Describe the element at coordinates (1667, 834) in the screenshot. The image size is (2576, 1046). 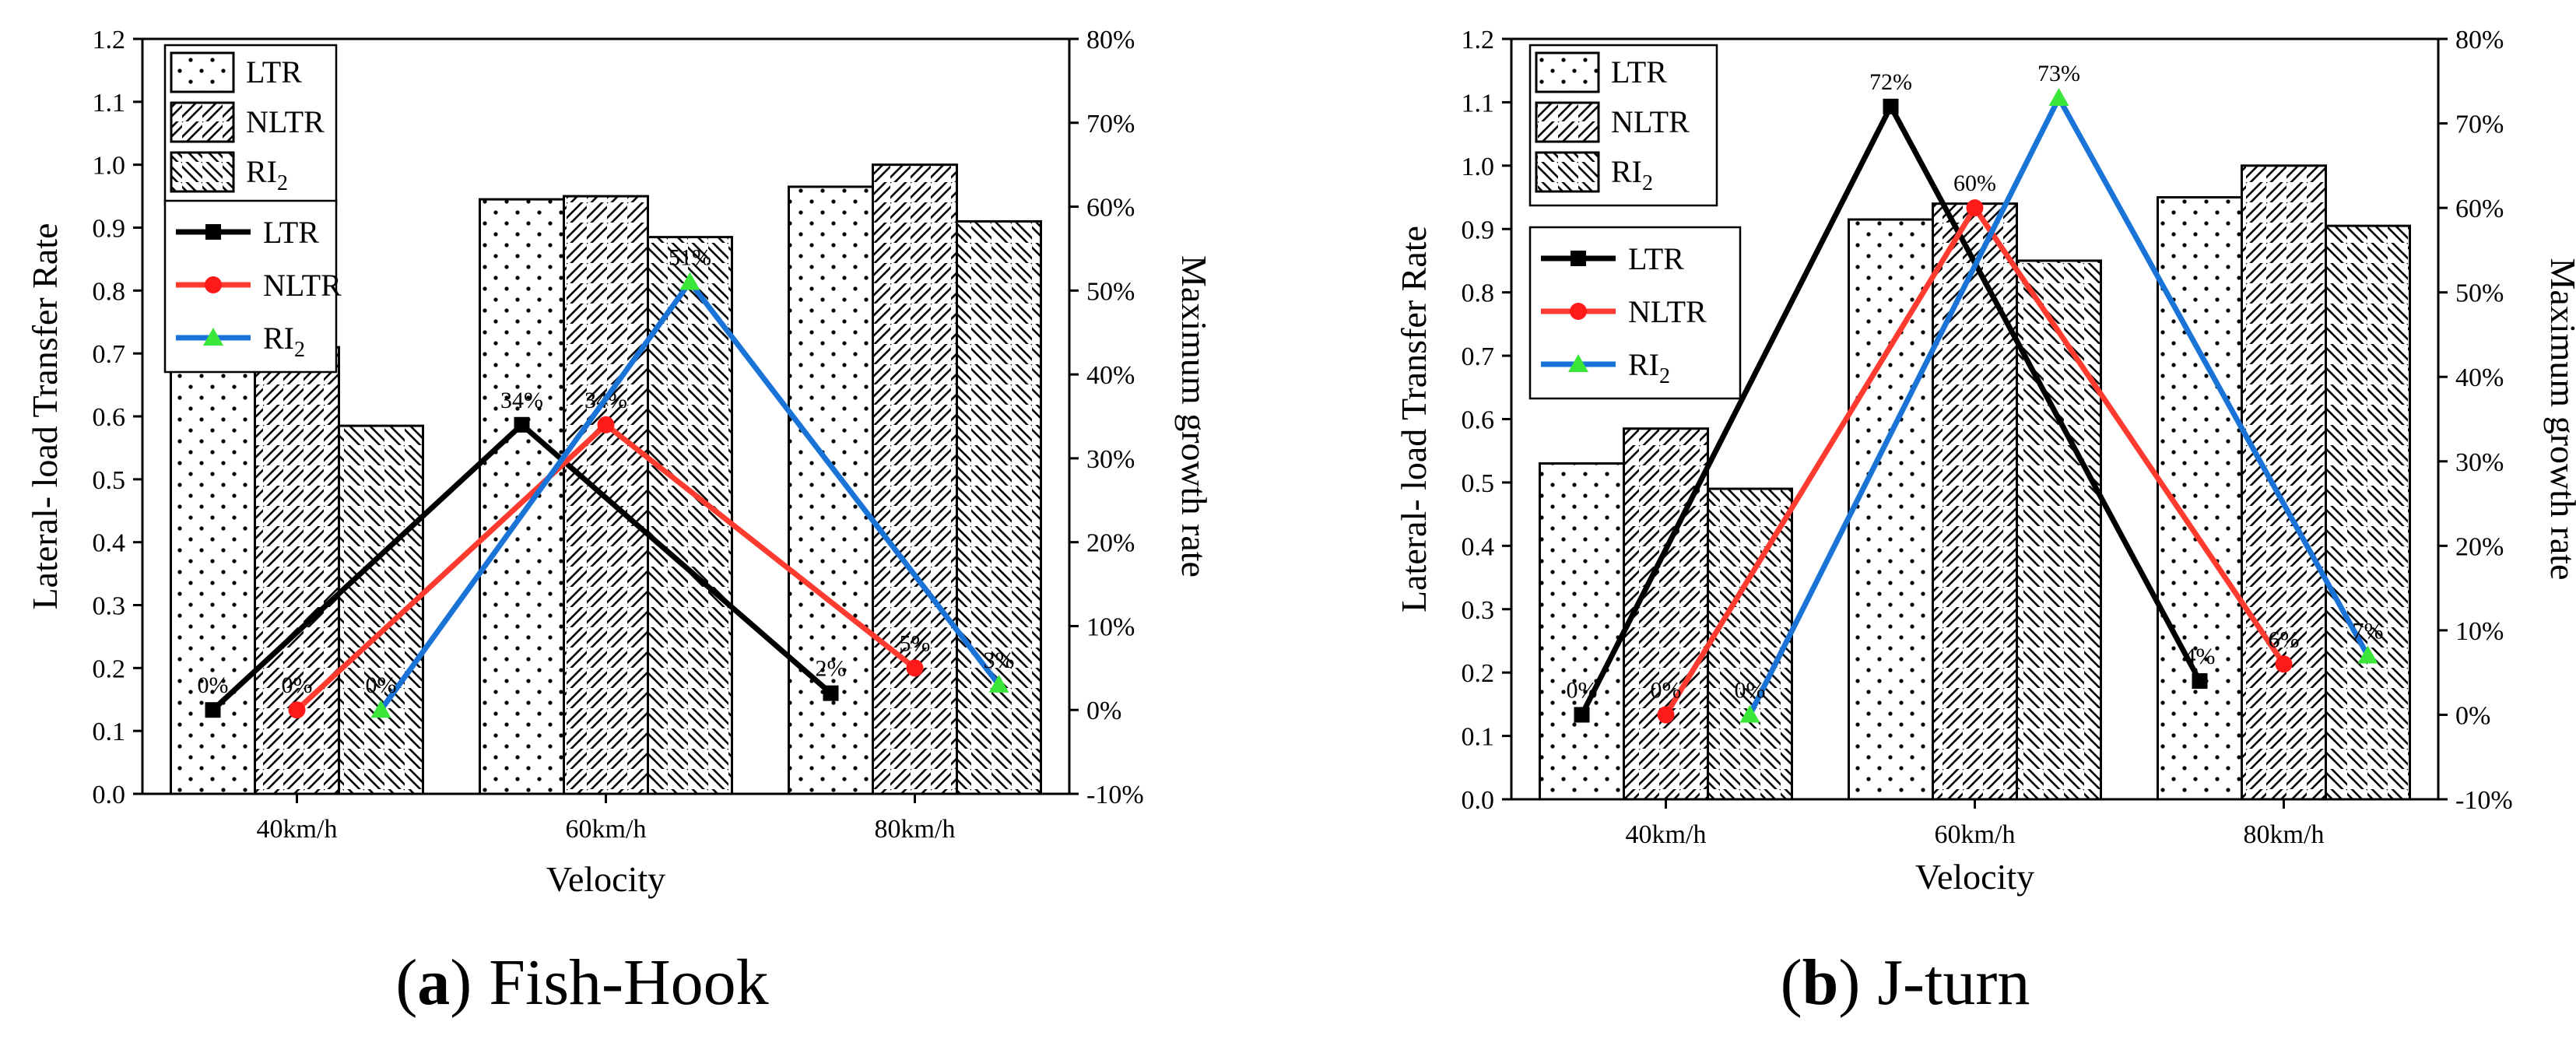
I see `x-tick-label: 40km/h` at that location.